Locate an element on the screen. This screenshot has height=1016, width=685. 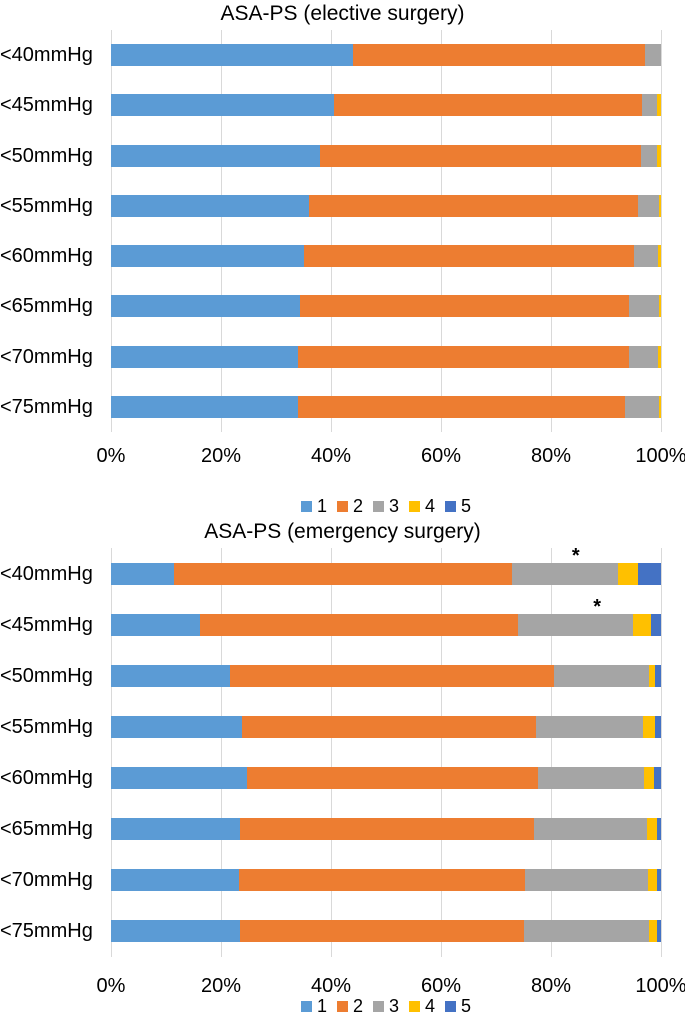
category-label: <65mmHg is located at coordinates (46, 829).